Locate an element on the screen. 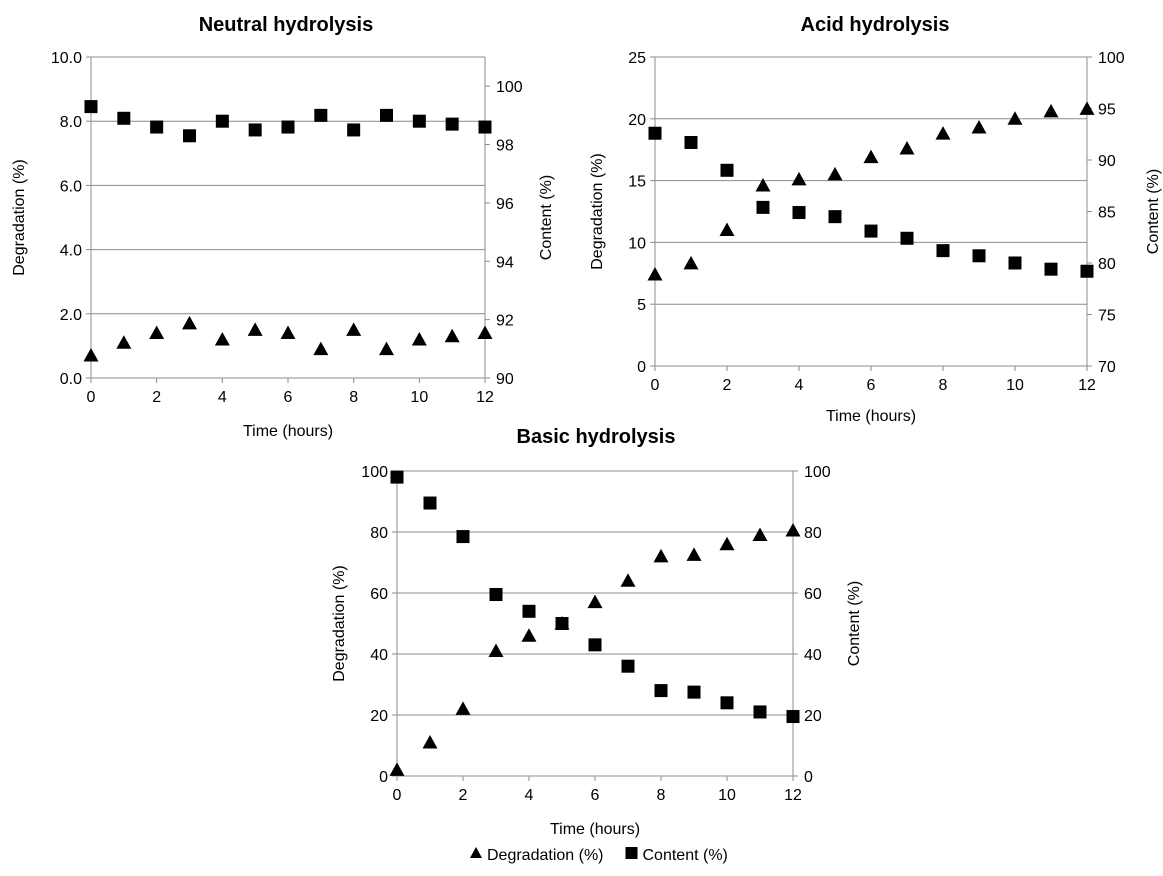 This screenshot has height=876, width=1163. legend-label: Degradation (%) is located at coordinates (545, 855).